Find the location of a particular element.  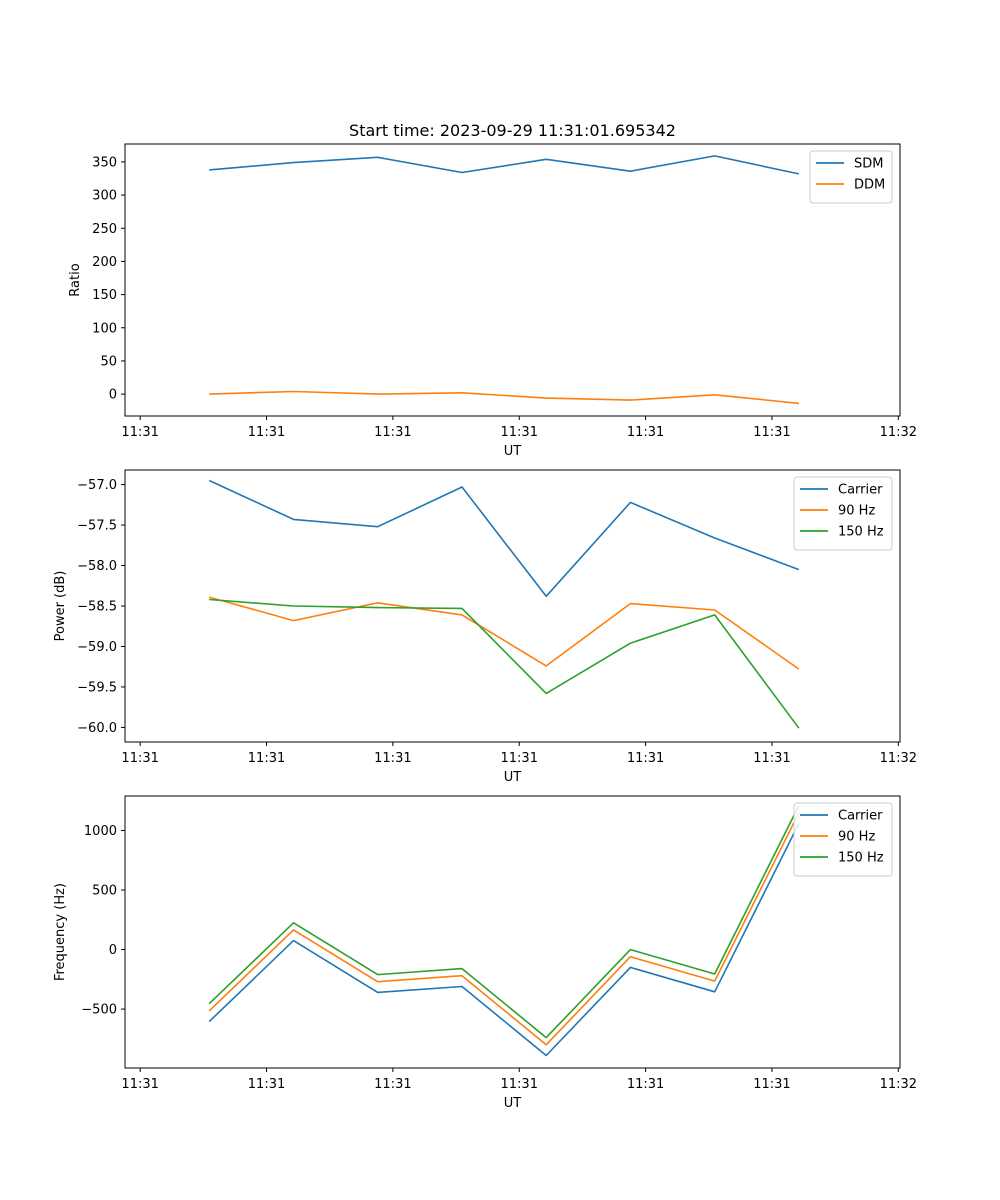

y-tick-label: −500 is located at coordinates (99, 1010).